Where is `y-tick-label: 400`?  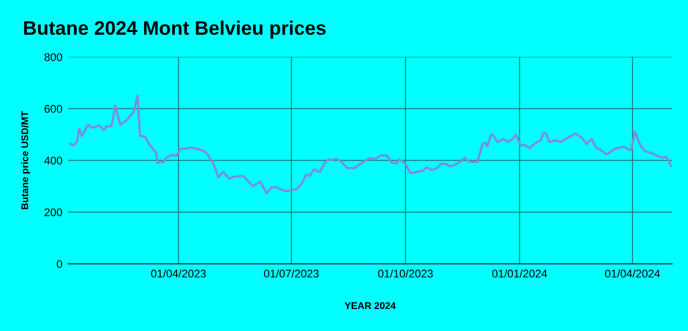
y-tick-label: 400 is located at coordinates (53, 160).